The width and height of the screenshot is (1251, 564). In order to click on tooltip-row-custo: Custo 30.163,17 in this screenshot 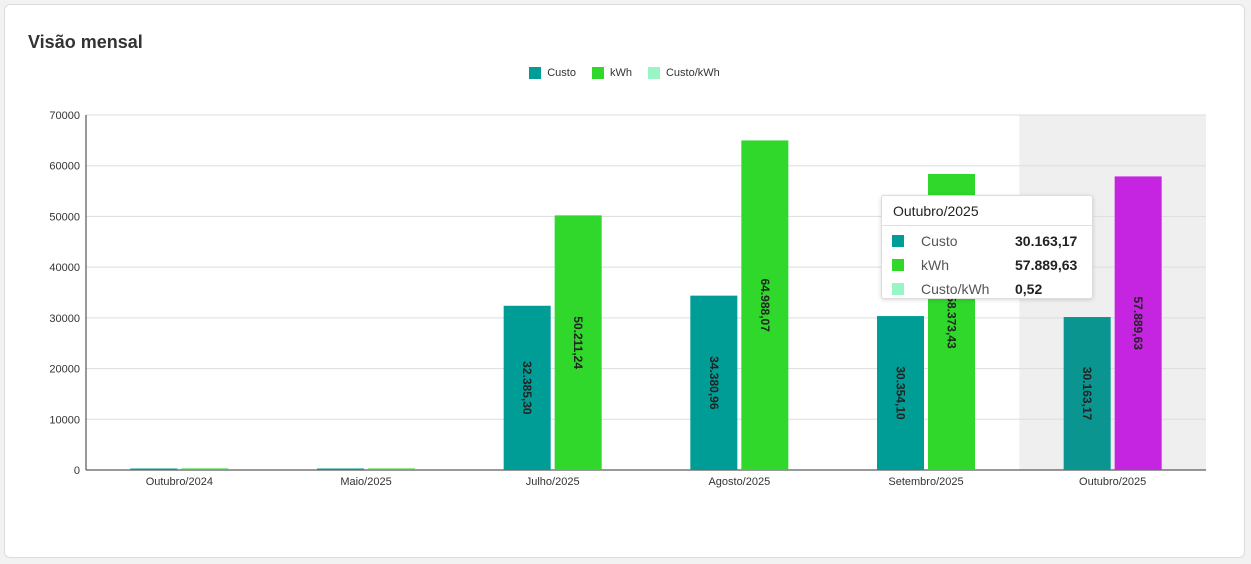, I will do `click(987, 241)`.